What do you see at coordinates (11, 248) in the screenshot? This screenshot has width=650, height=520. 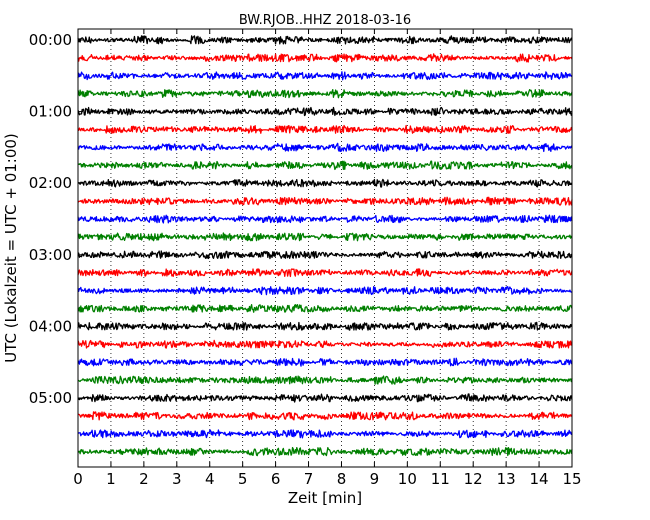 I see `y-axis-label: UTC (Lokalzeit = UTC + 01:00)` at bounding box center [11, 248].